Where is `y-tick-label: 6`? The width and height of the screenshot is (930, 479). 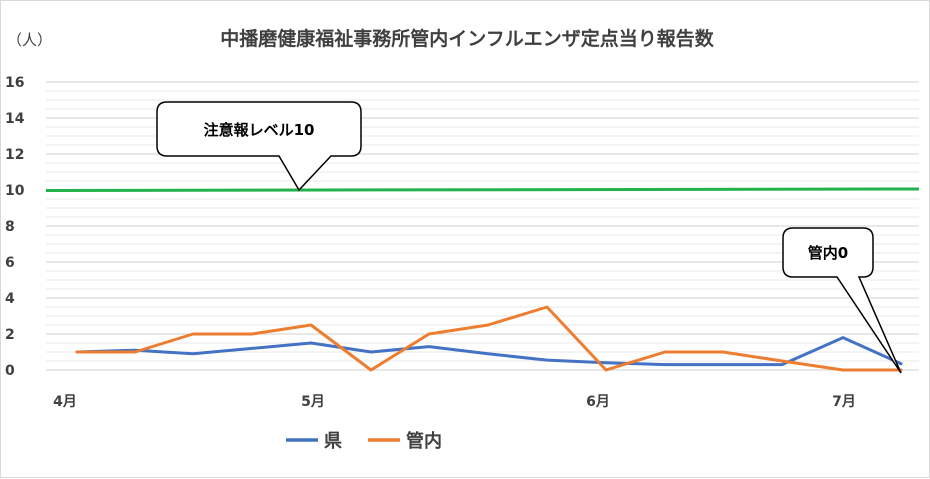 y-tick-label: 6 is located at coordinates (10, 263).